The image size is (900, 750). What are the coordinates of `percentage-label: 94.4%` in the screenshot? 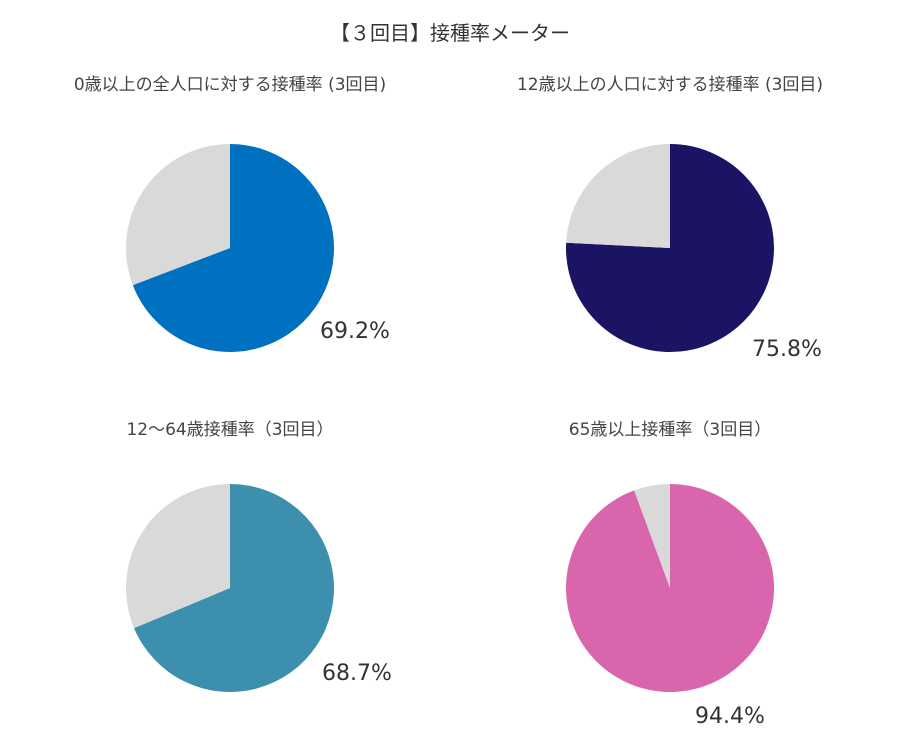 It's located at (730, 716).